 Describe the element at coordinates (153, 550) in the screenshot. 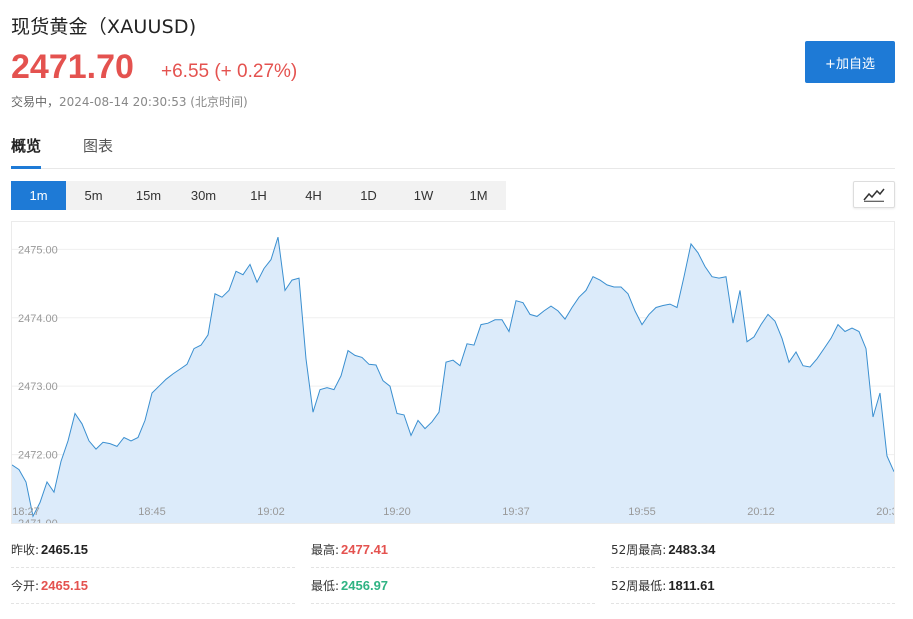

I see `stat-prev-close: 昨收: 2465.15` at that location.